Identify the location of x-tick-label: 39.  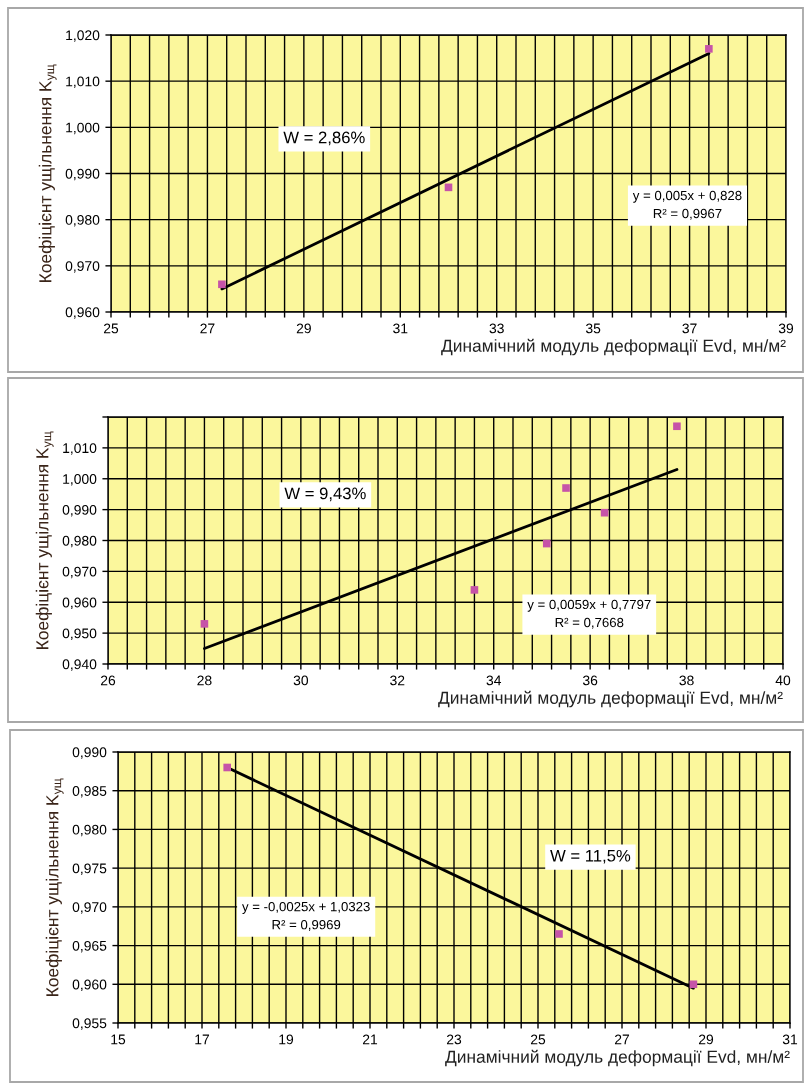
(786, 328).